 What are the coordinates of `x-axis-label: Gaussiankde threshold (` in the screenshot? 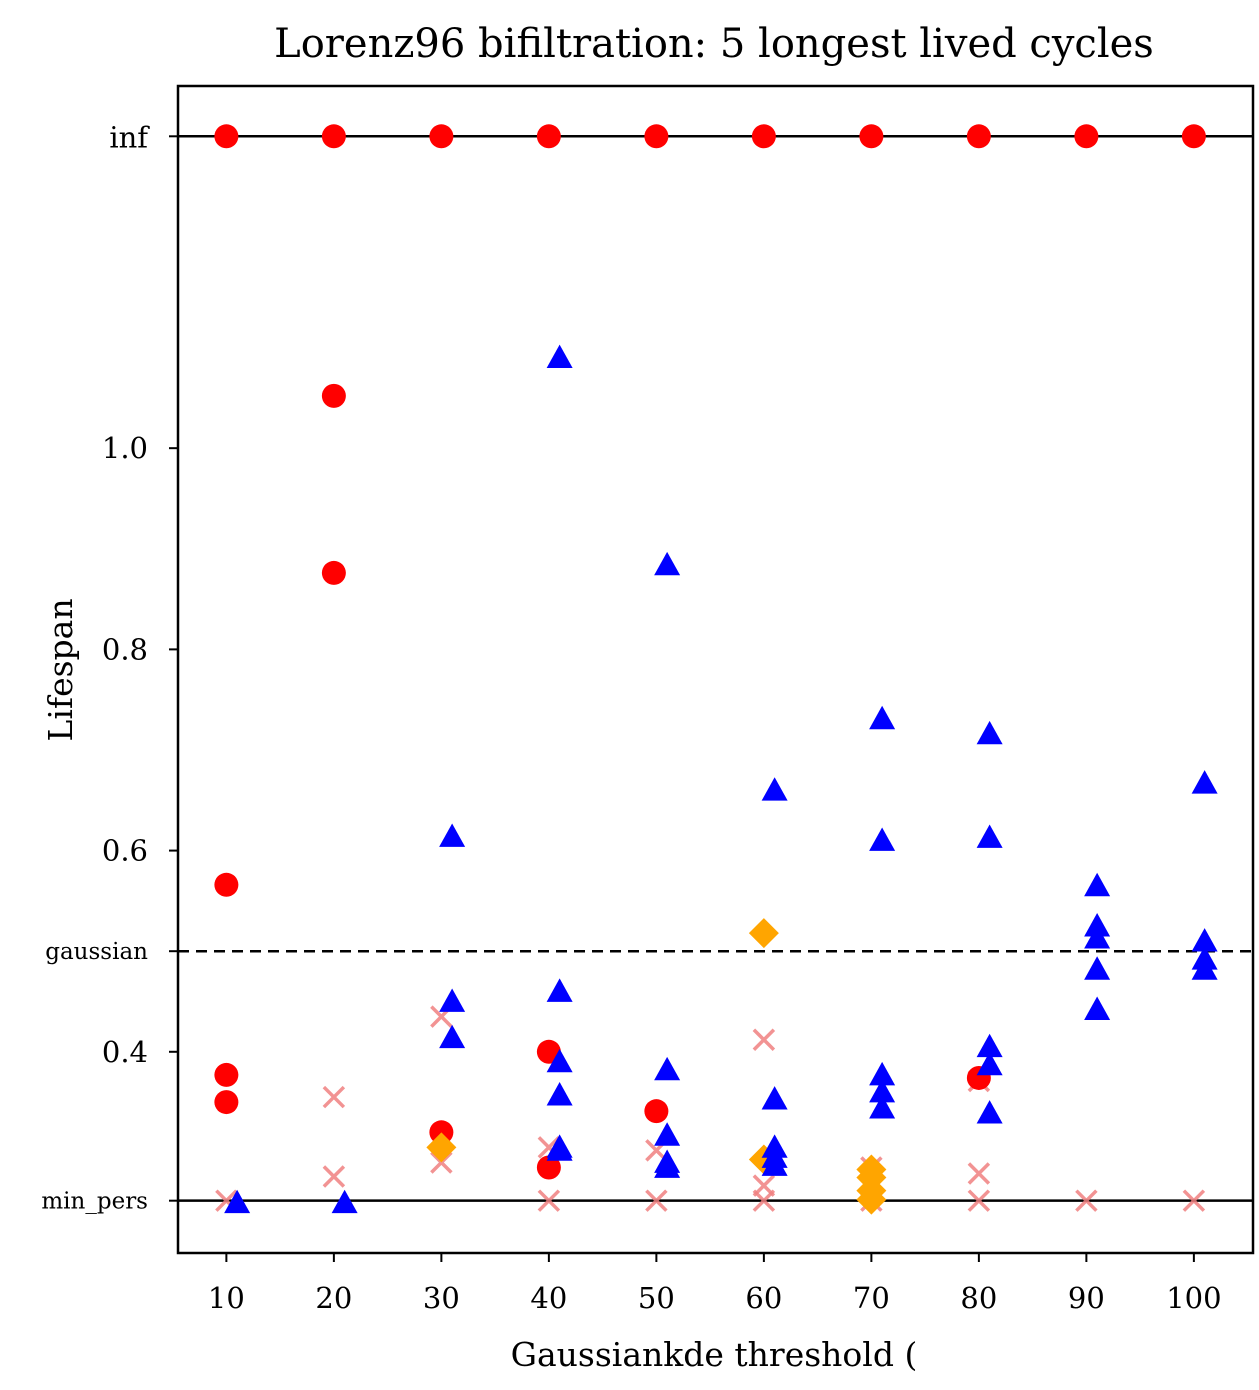 It's located at (714, 1354).